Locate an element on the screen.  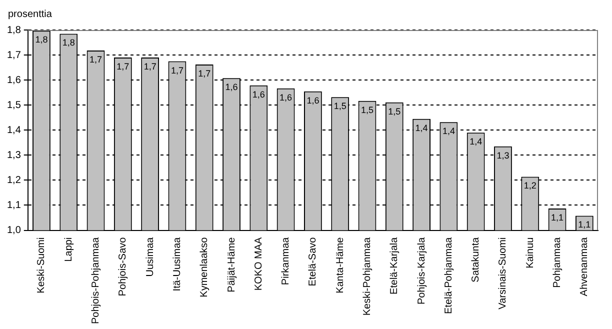
x-tick-label: Satakunta is located at coordinates (476, 259).